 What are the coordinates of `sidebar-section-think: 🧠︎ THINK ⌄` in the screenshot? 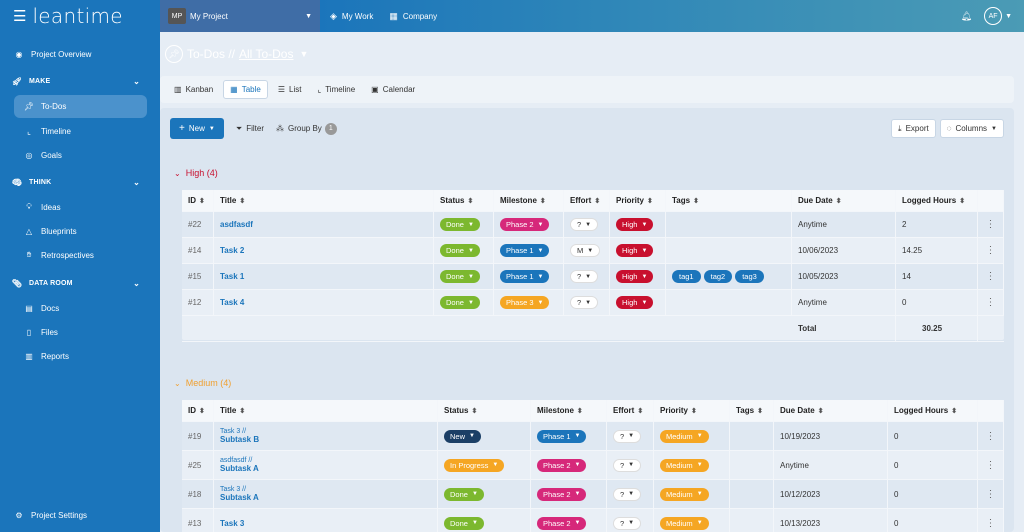 It's located at (80, 182).